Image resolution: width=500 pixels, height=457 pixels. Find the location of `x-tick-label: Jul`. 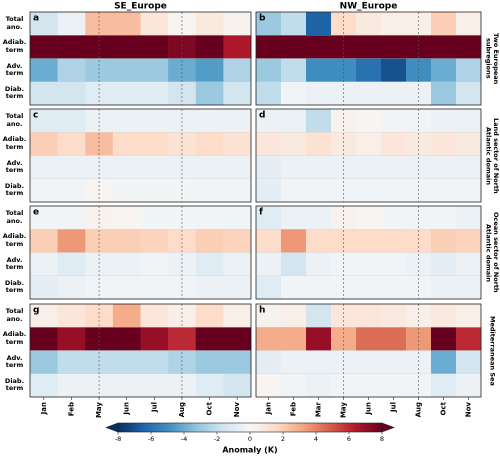

x-tick-label: Jul is located at coordinates (154, 407).